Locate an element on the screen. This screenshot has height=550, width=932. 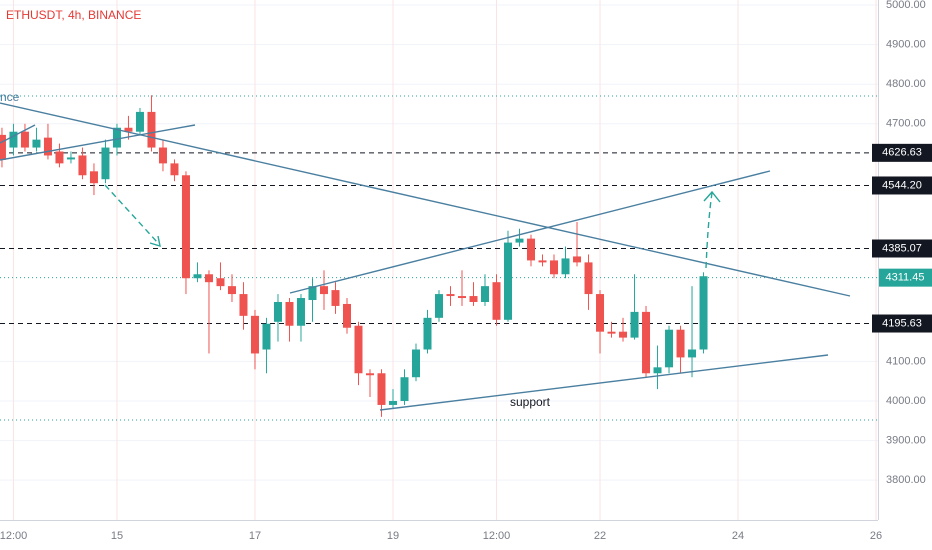
x-tick-label: 17 is located at coordinates (255, 536).